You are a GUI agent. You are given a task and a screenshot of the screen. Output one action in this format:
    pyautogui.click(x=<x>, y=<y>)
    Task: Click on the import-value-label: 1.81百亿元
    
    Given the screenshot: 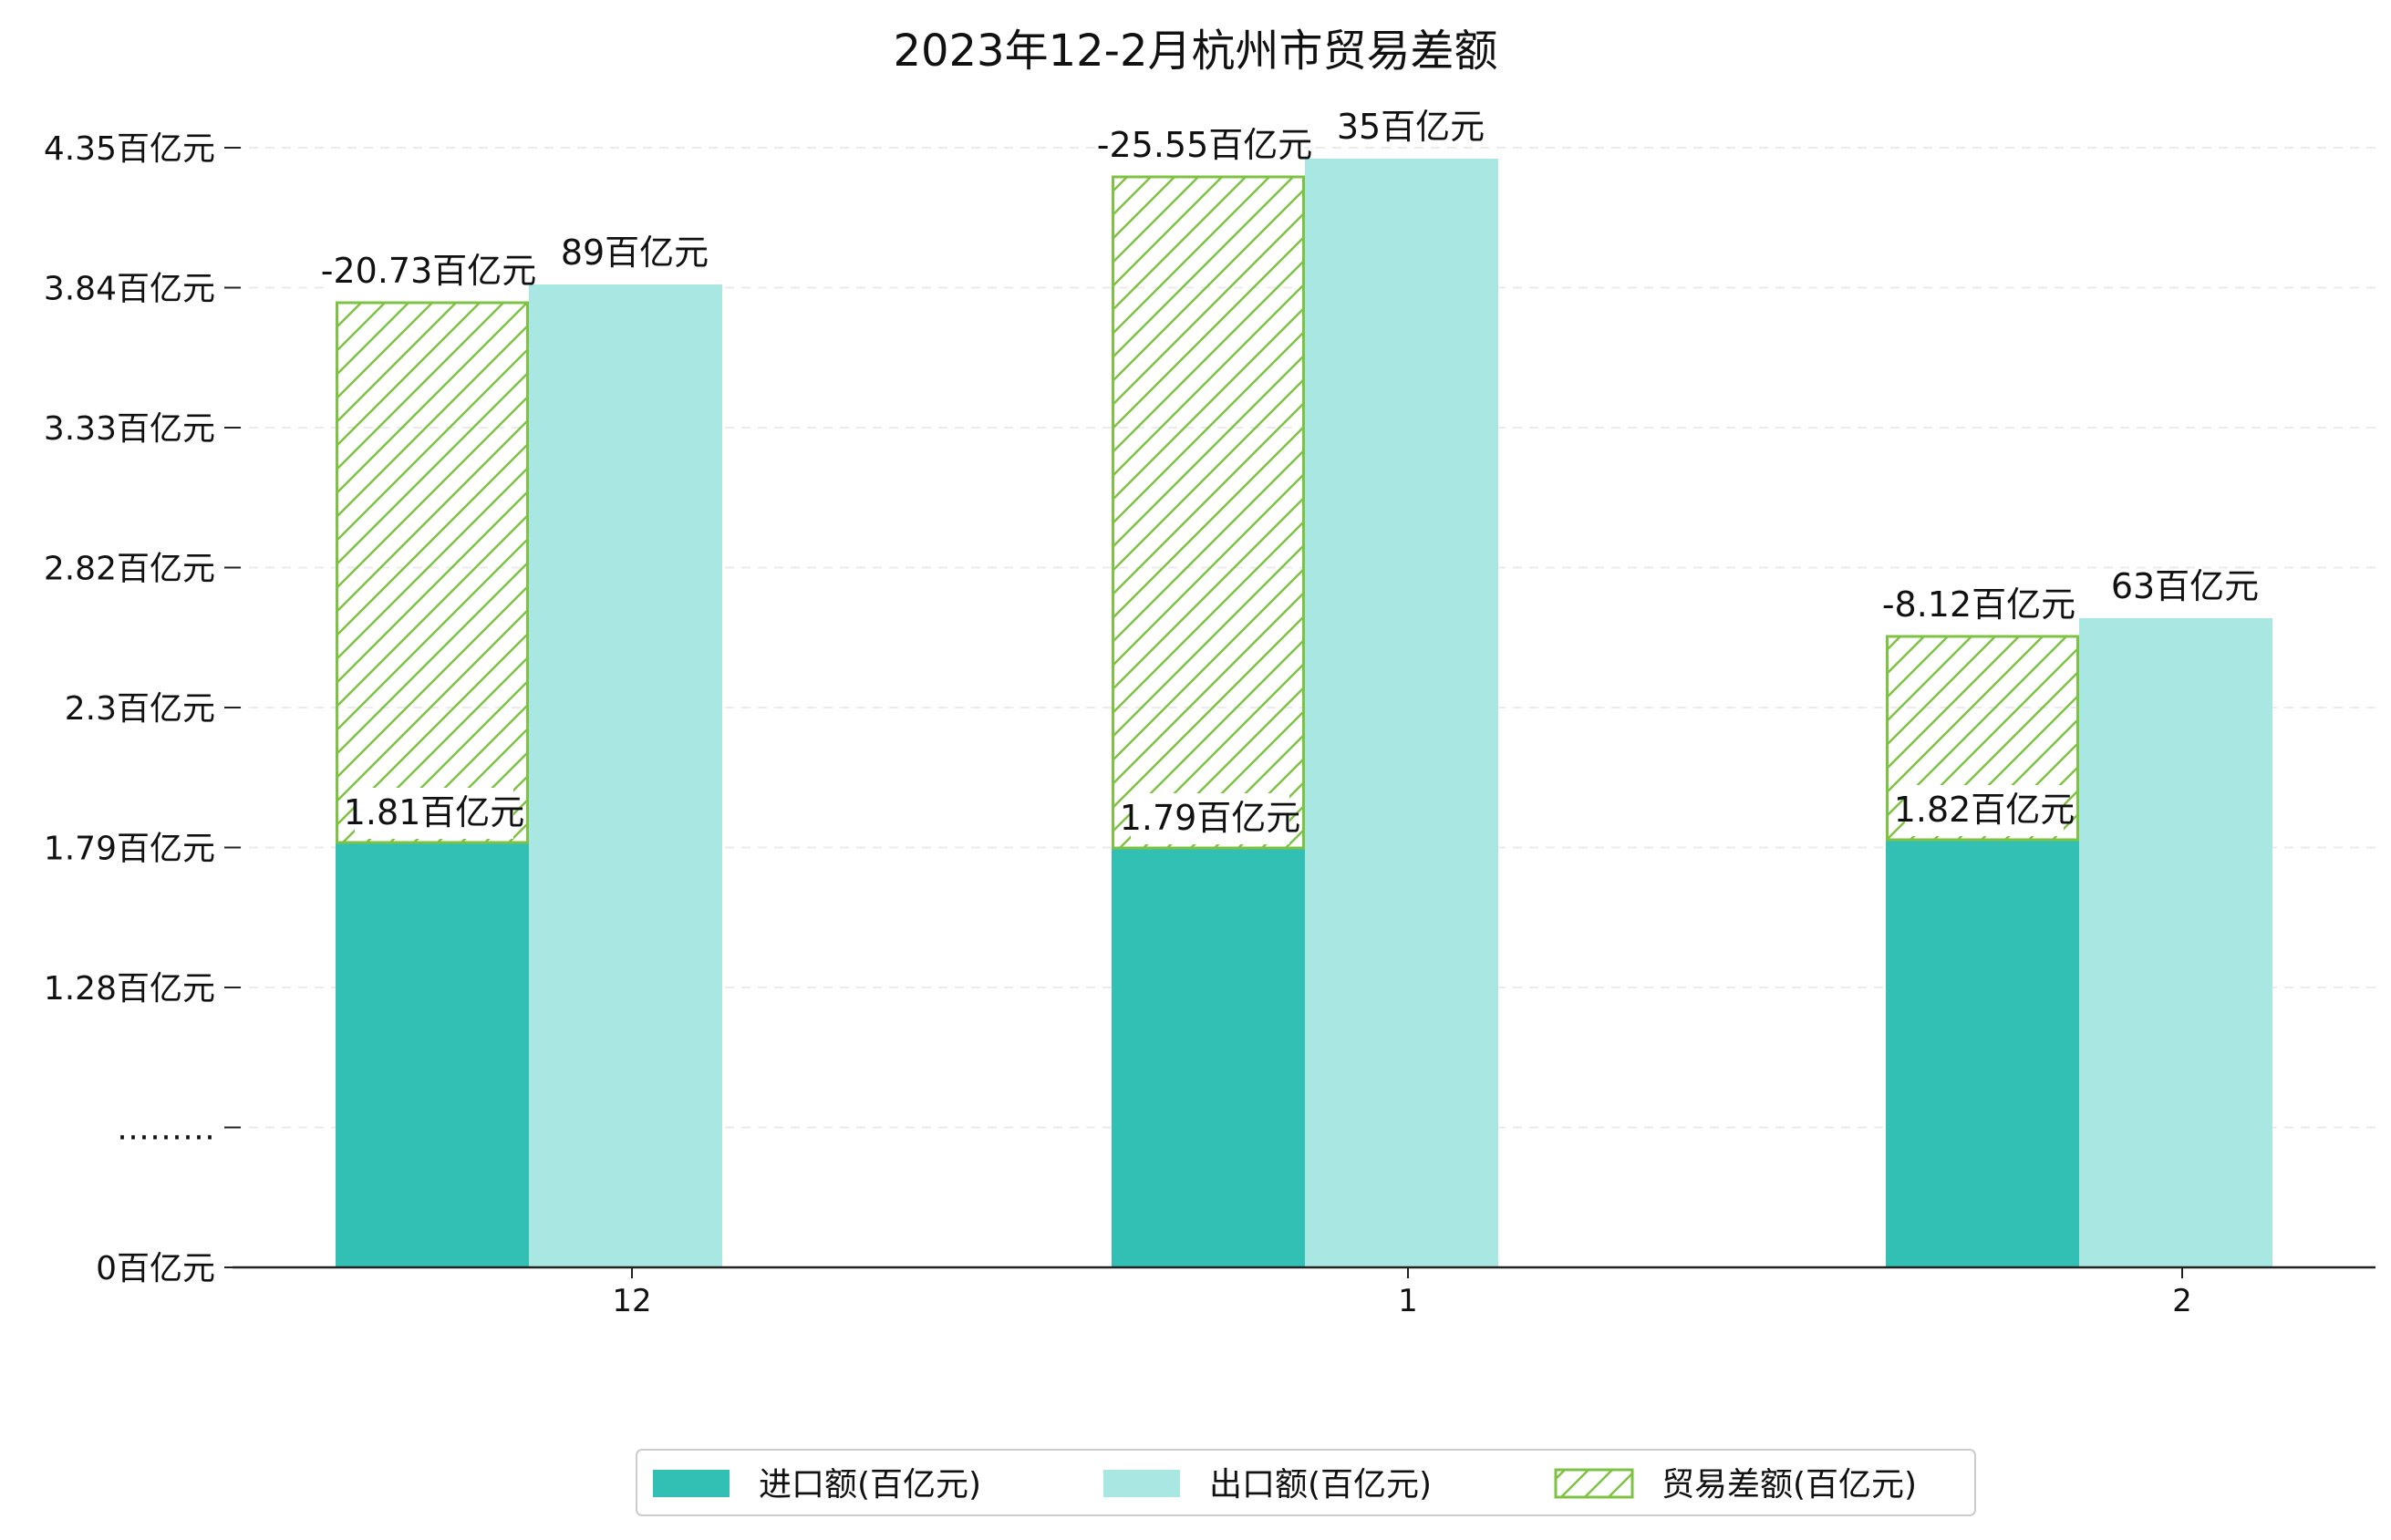 What is the action you would take?
    pyautogui.click(x=434, y=812)
    